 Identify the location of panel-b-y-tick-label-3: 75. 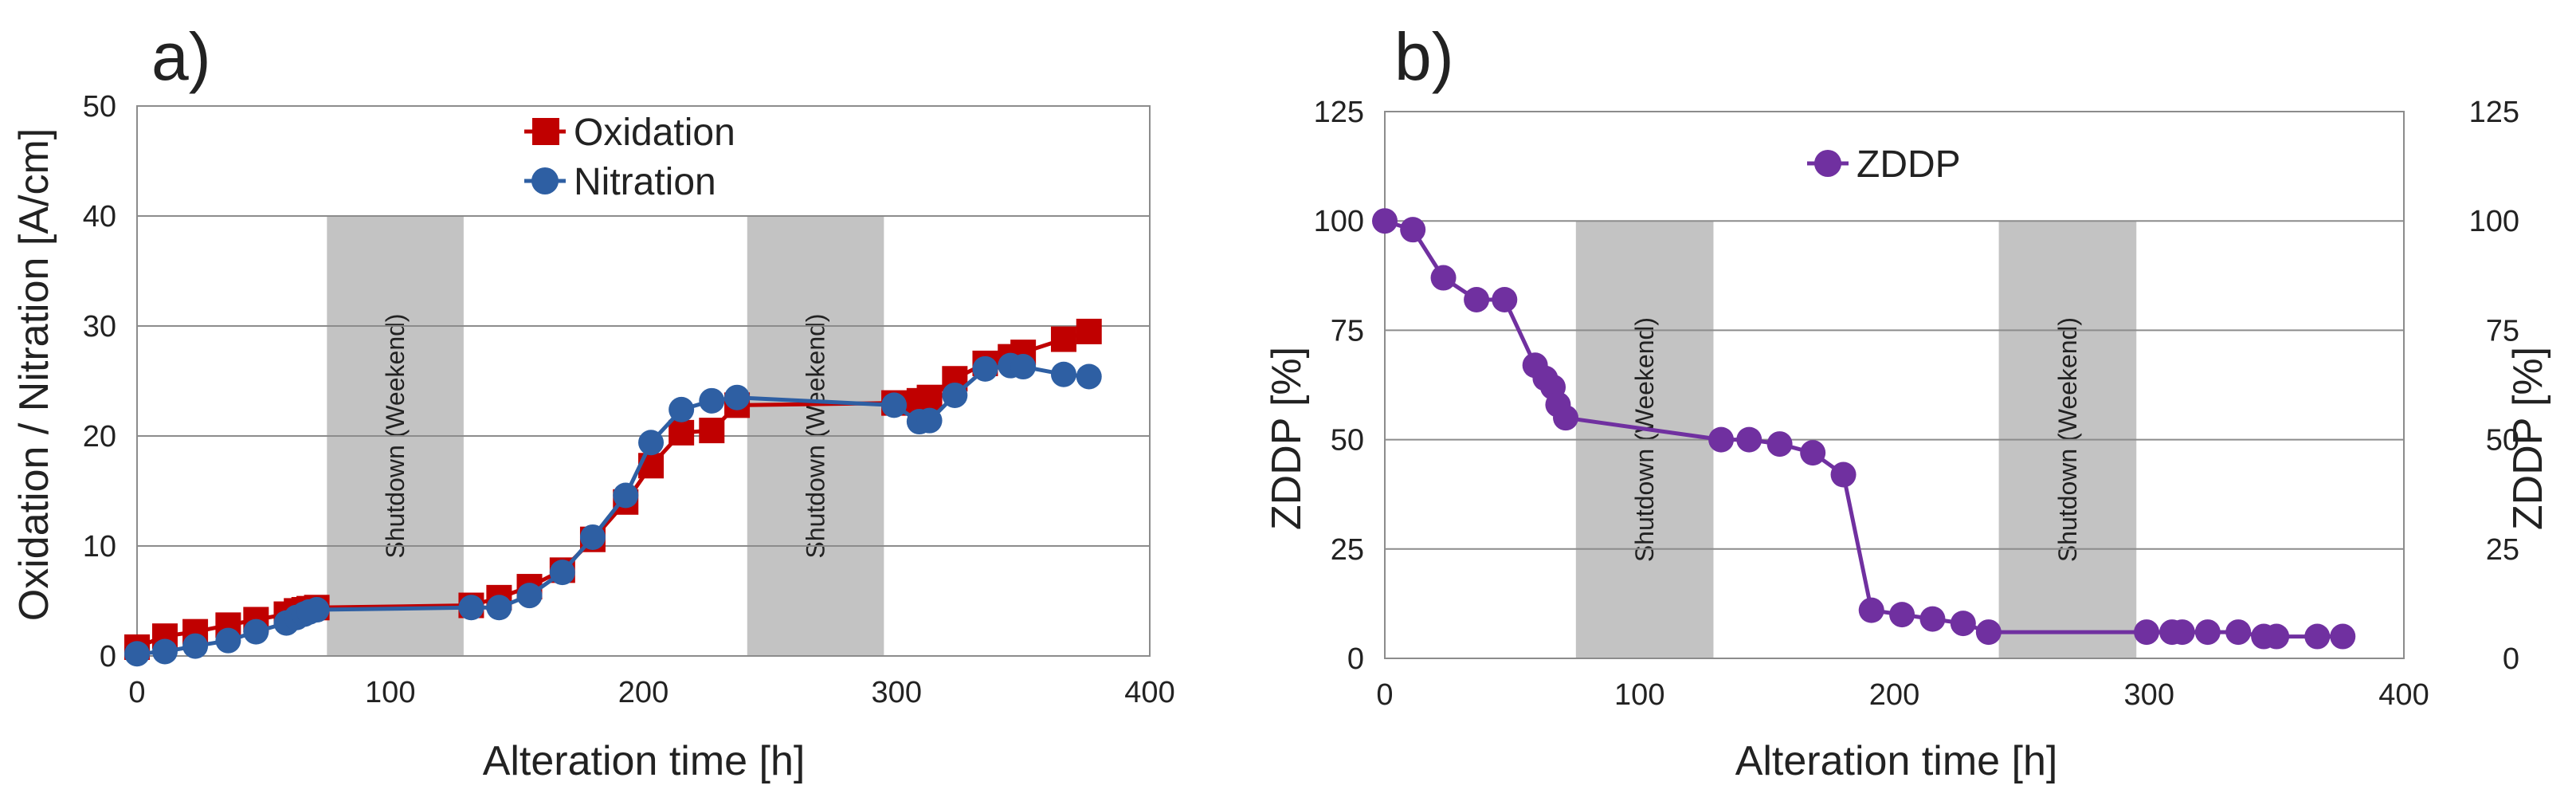
(1347, 331).